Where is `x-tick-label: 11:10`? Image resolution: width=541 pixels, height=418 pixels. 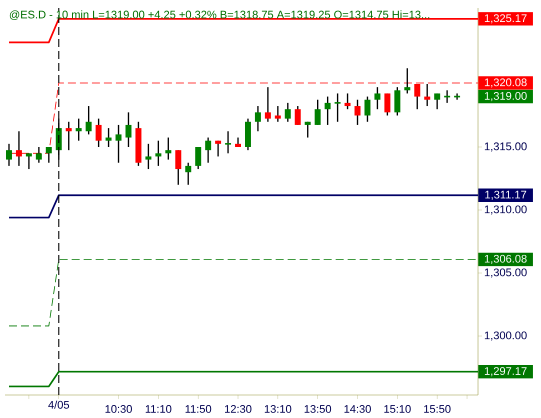 x-tick-label: 11:10 is located at coordinates (159, 409).